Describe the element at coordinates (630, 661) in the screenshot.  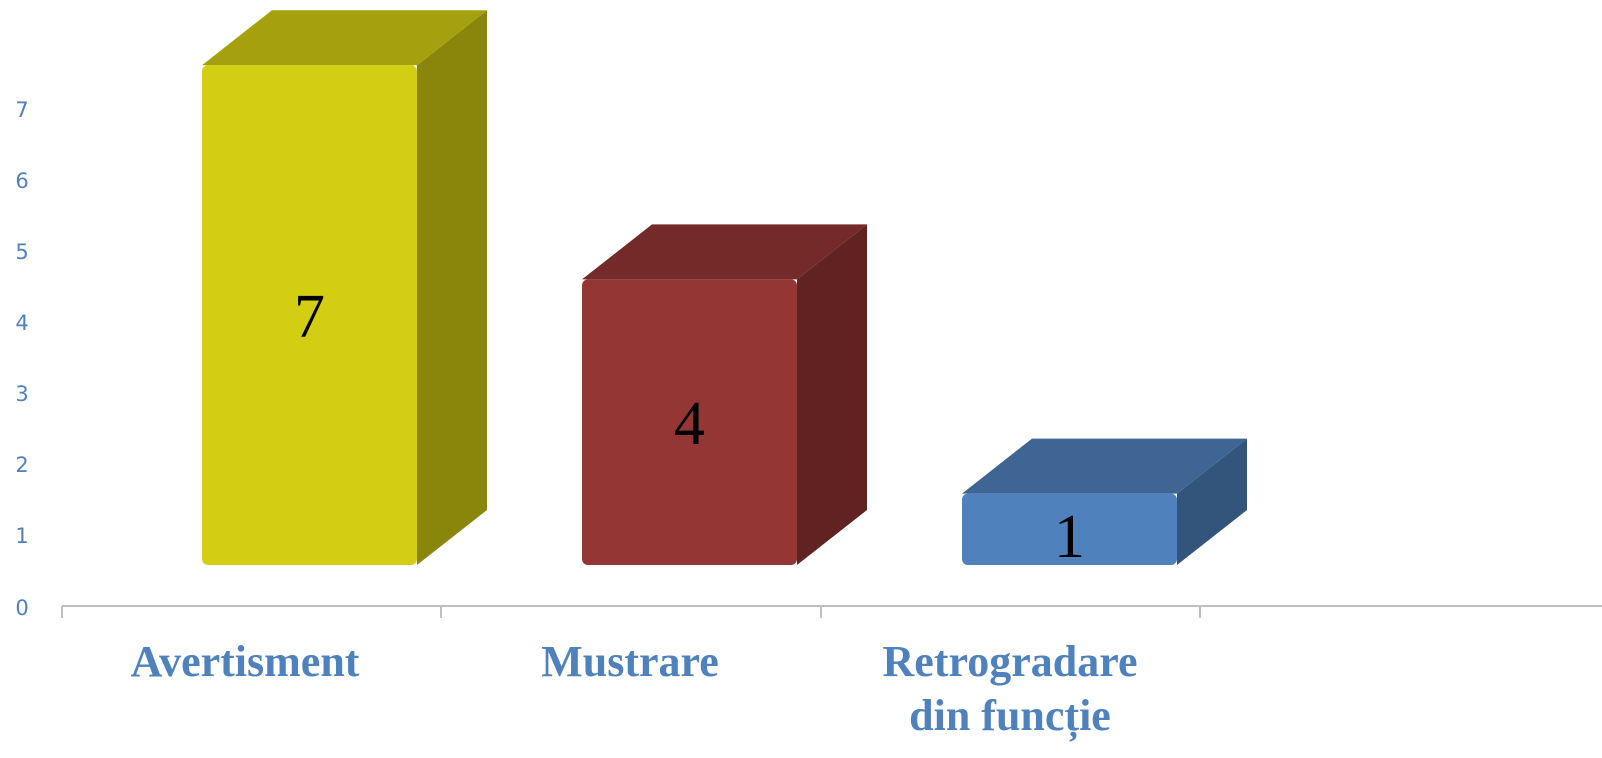
I see `x-category-label: Mustrare` at that location.